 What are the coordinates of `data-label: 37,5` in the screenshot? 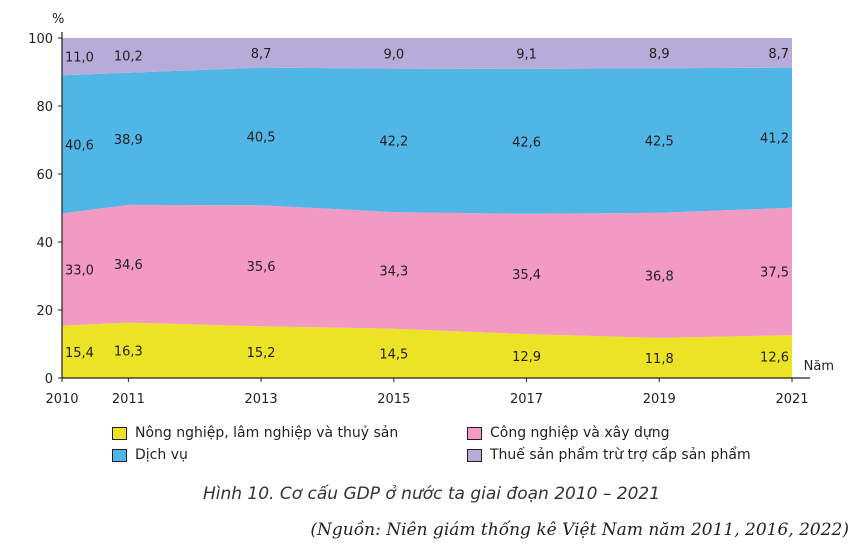 It's located at (774, 272).